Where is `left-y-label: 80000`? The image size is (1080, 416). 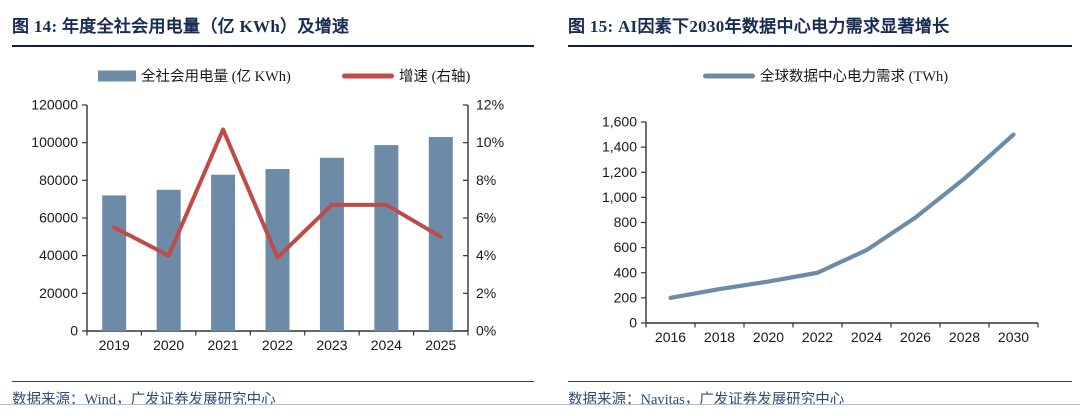
left-y-label: 80000 is located at coordinates (58, 180).